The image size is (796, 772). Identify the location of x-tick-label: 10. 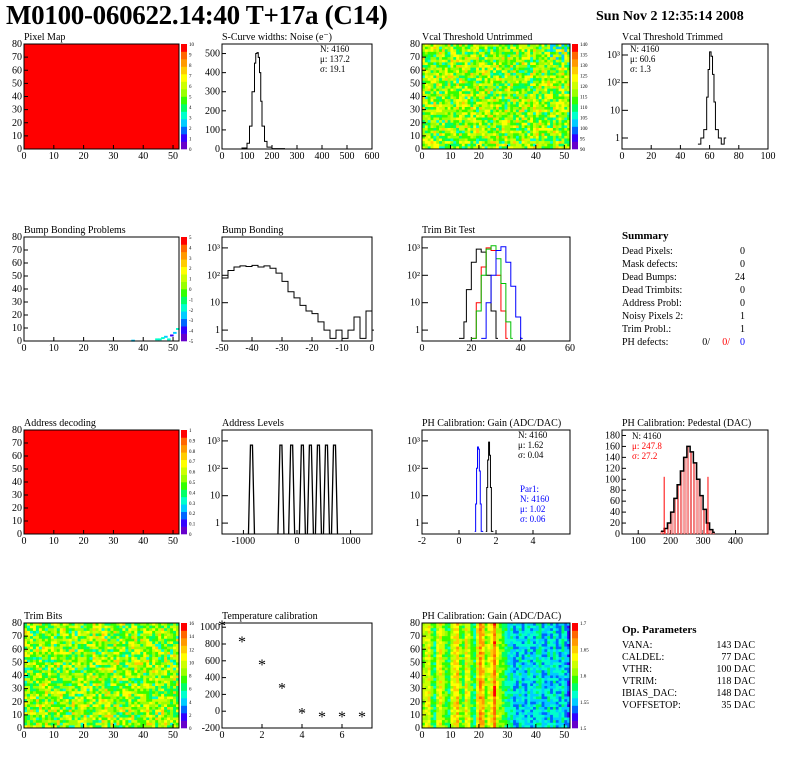
(450, 156).